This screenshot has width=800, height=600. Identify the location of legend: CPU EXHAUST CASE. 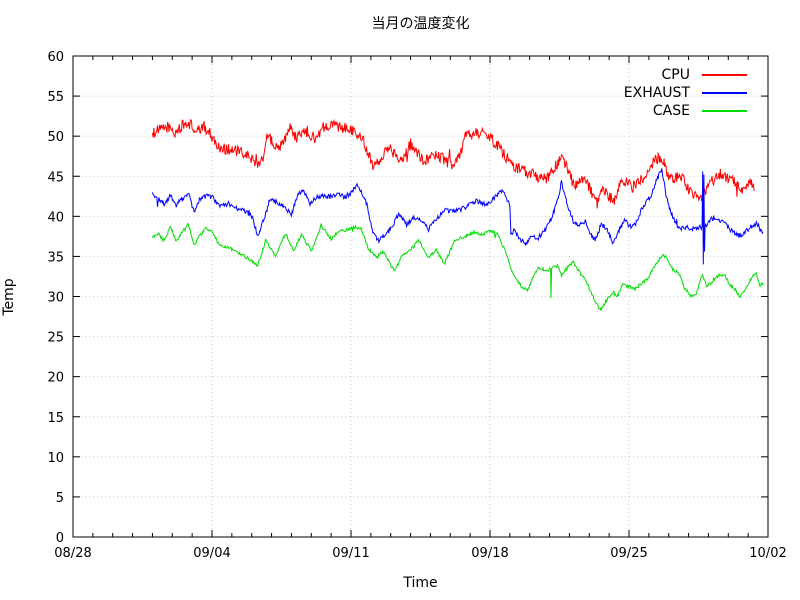
(685, 93).